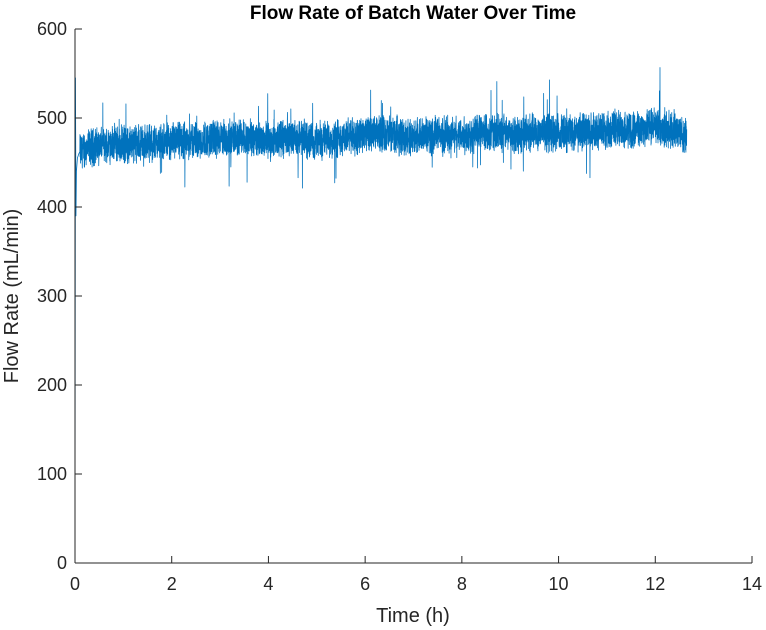 The image size is (766, 630). I want to click on x-tick-label: 2, so click(172, 584).